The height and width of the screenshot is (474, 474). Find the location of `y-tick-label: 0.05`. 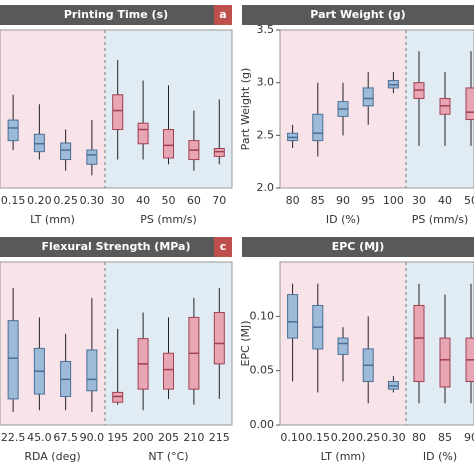

y-tick-label: 0.05 is located at coordinates (262, 370).